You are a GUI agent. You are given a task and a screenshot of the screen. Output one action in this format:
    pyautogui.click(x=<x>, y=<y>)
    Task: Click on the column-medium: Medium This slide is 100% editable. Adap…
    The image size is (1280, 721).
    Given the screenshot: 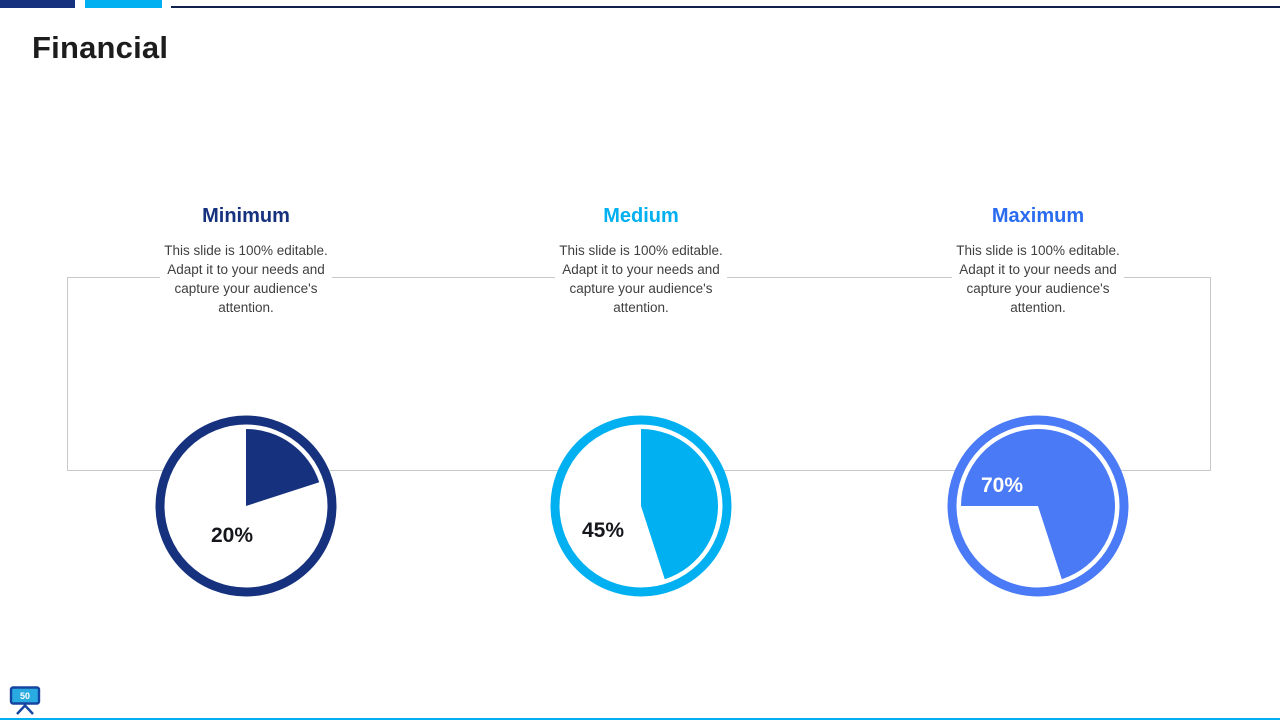 What is the action you would take?
    pyautogui.click(x=641, y=263)
    